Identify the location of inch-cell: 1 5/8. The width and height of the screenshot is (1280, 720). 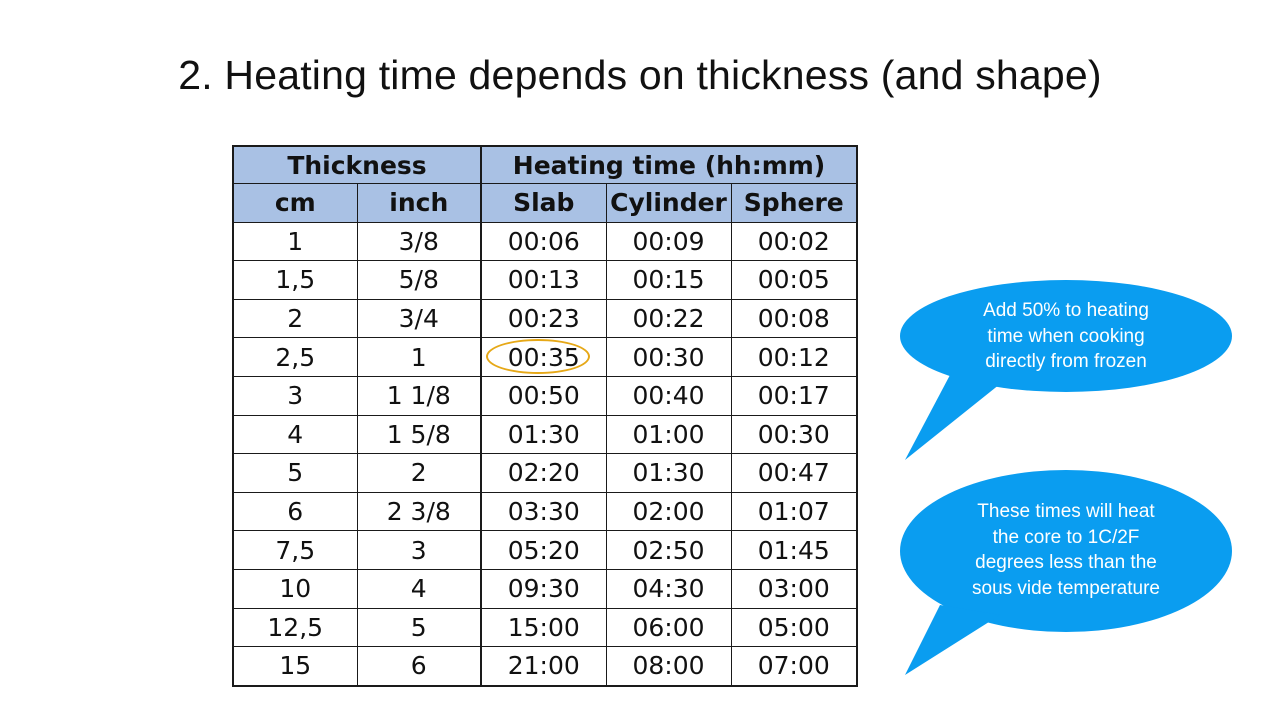
(419, 434).